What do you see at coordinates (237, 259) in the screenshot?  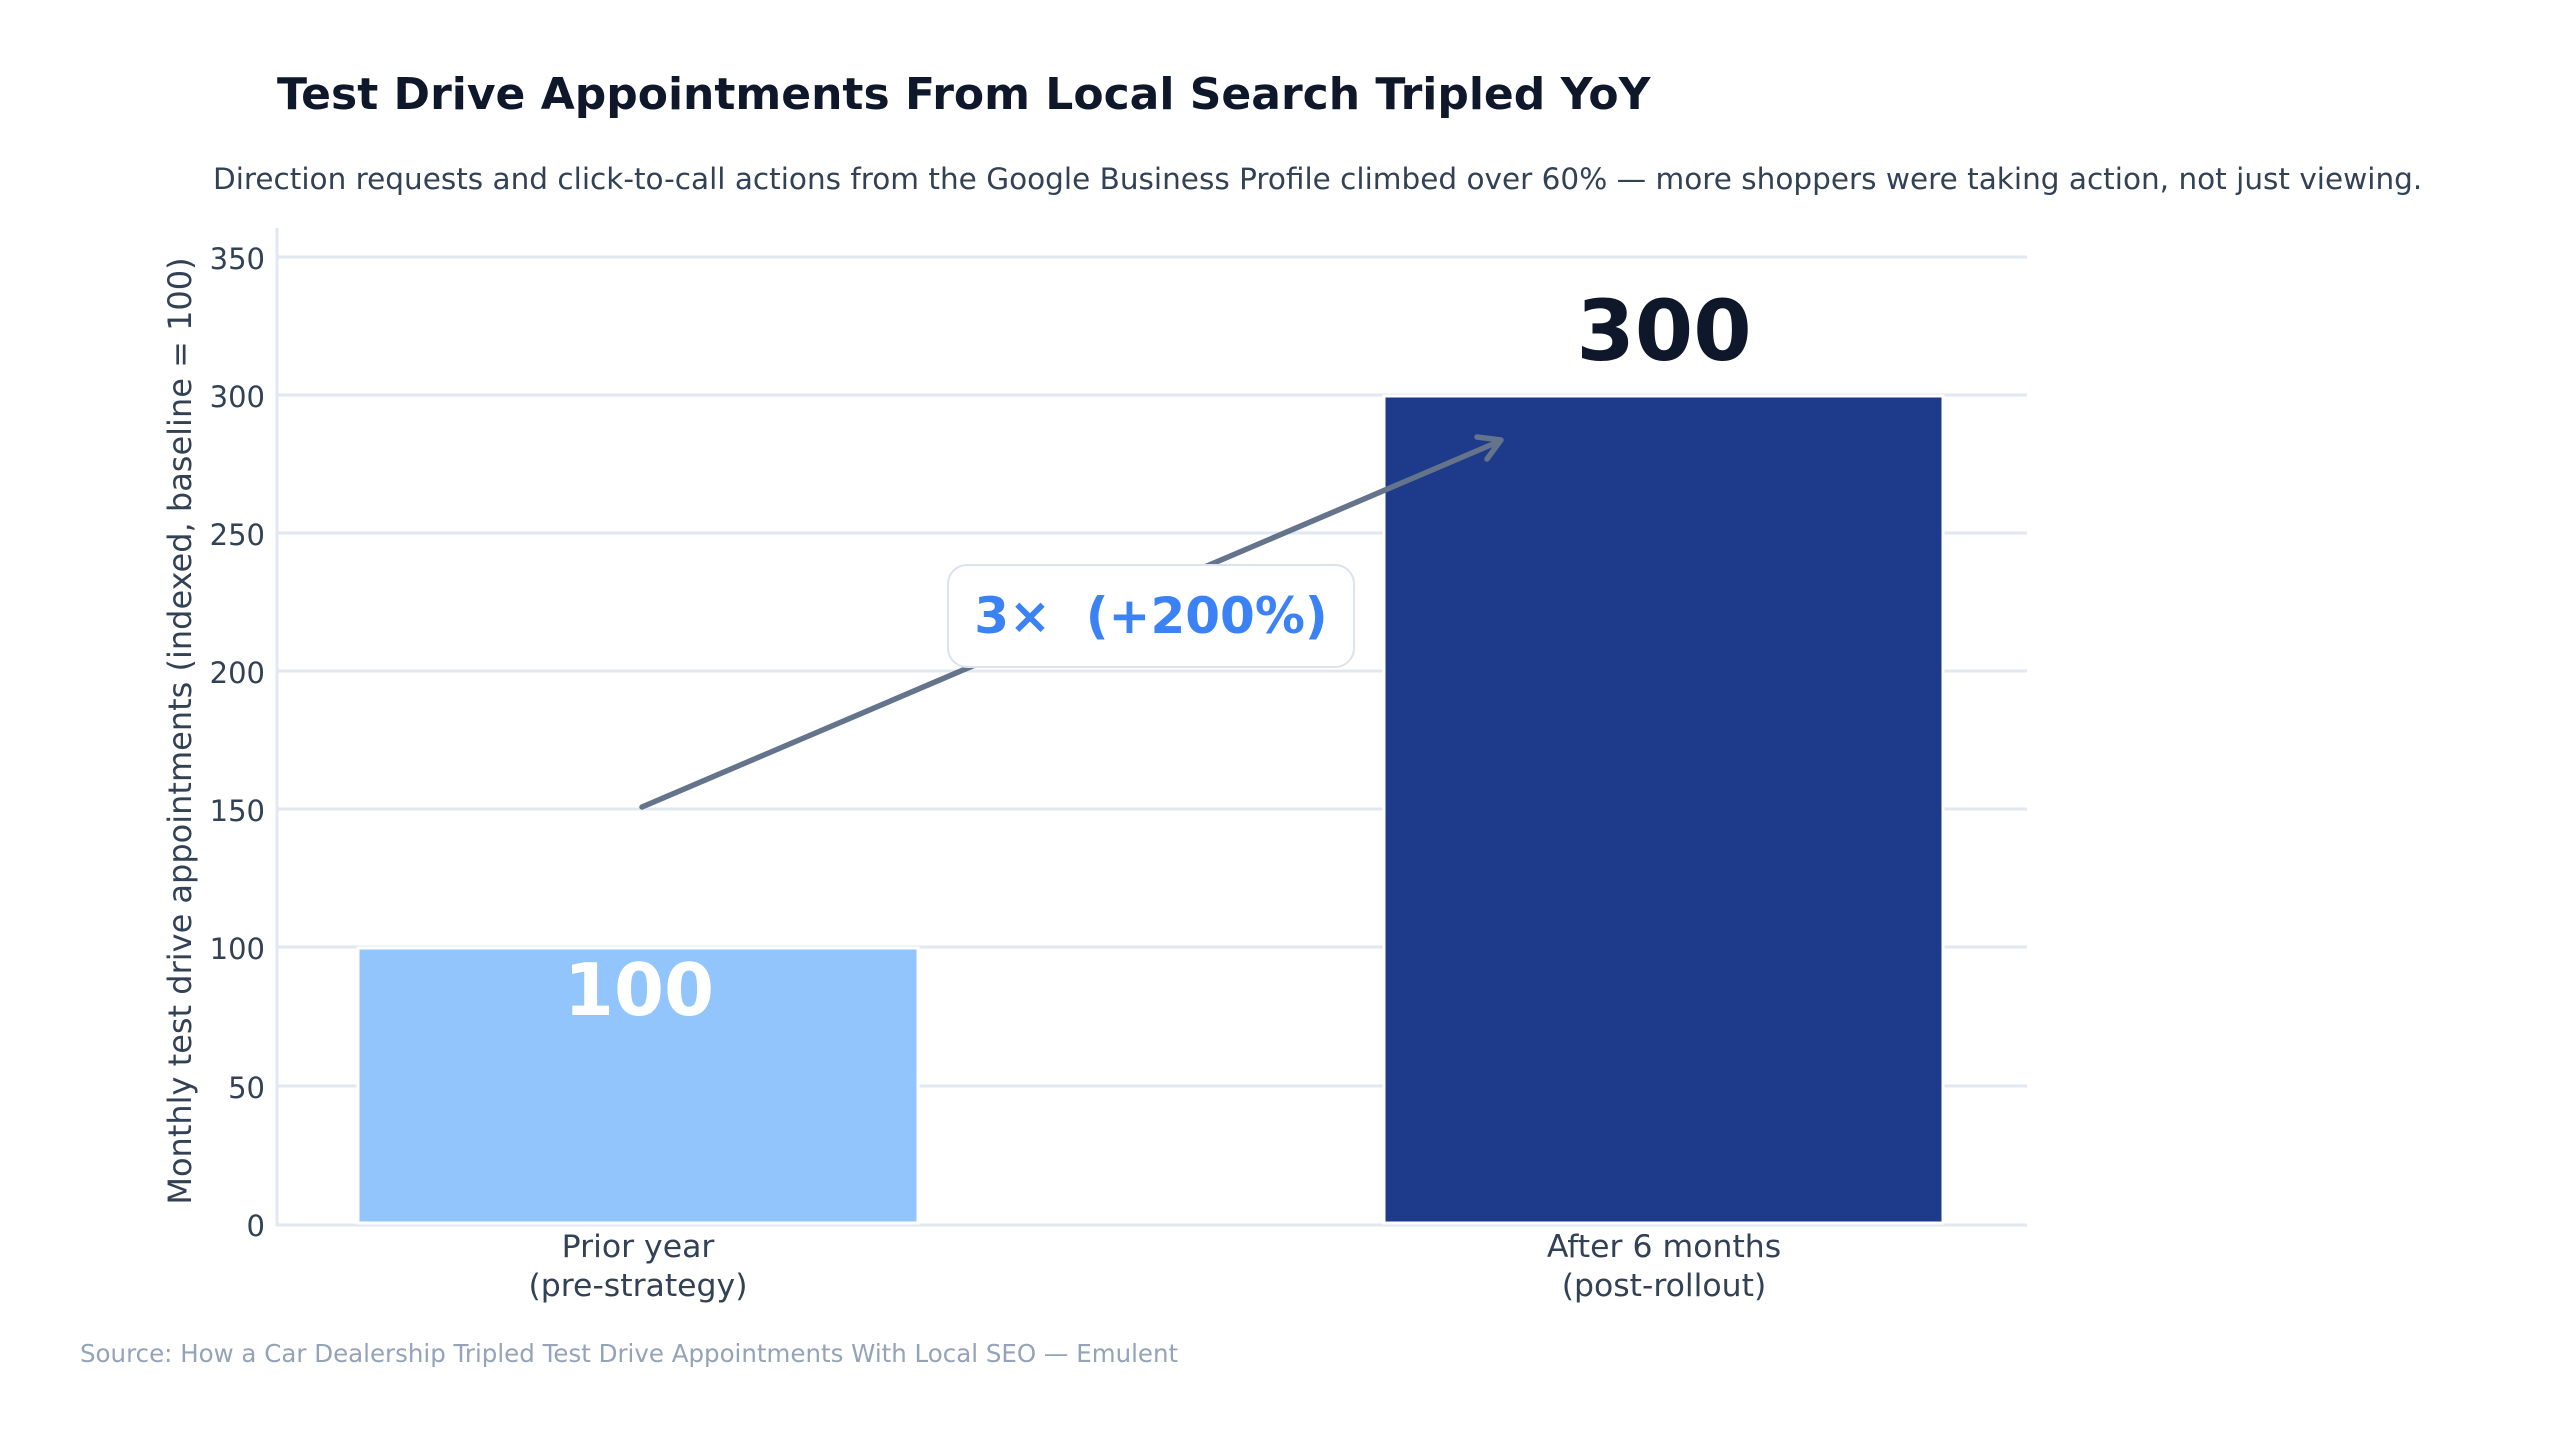 I see `y-tick-350: 350` at bounding box center [237, 259].